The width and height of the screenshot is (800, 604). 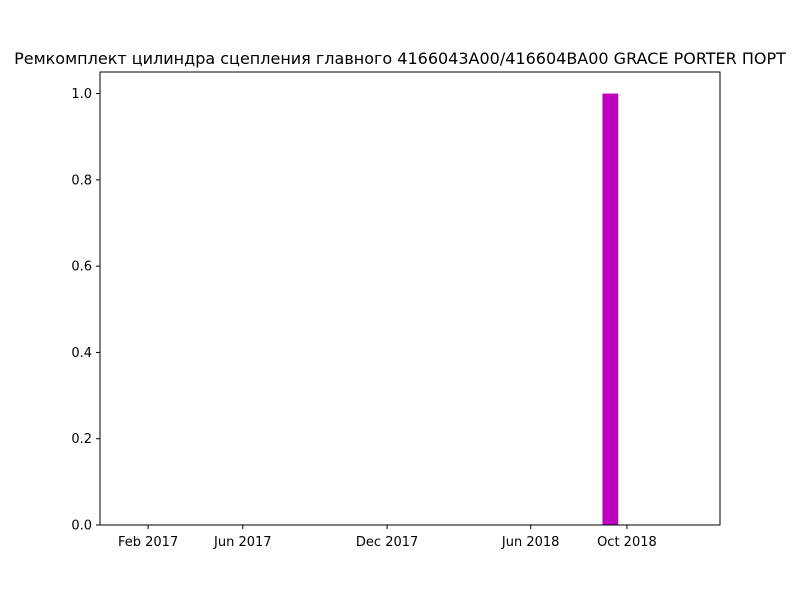 I want to click on x-tick-label: Oct 2018, so click(x=627, y=542).